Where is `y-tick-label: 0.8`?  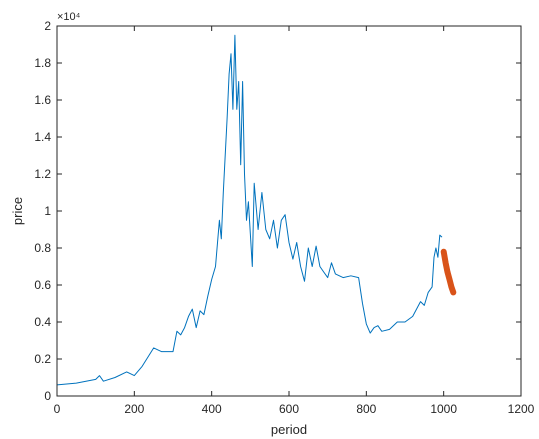 y-tick-label: 0.8 is located at coordinates (42, 248).